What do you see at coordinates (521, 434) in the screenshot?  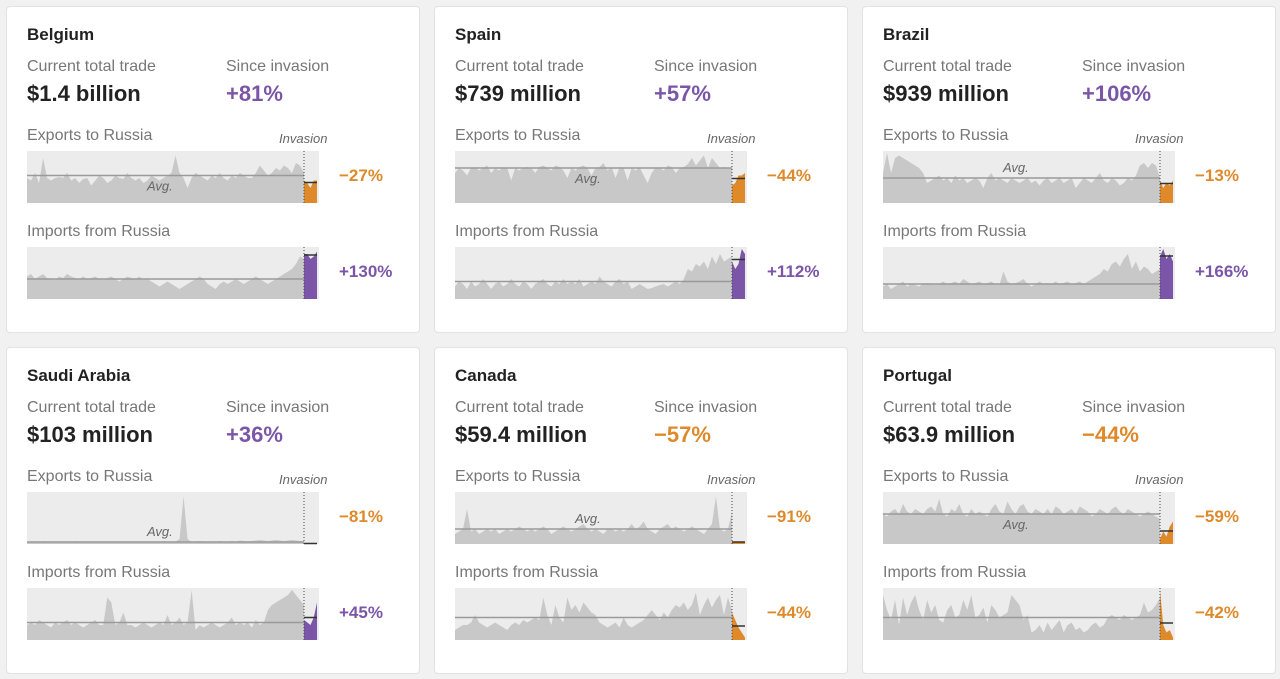 I see `current-total-trade-value: $59.4 million` at bounding box center [521, 434].